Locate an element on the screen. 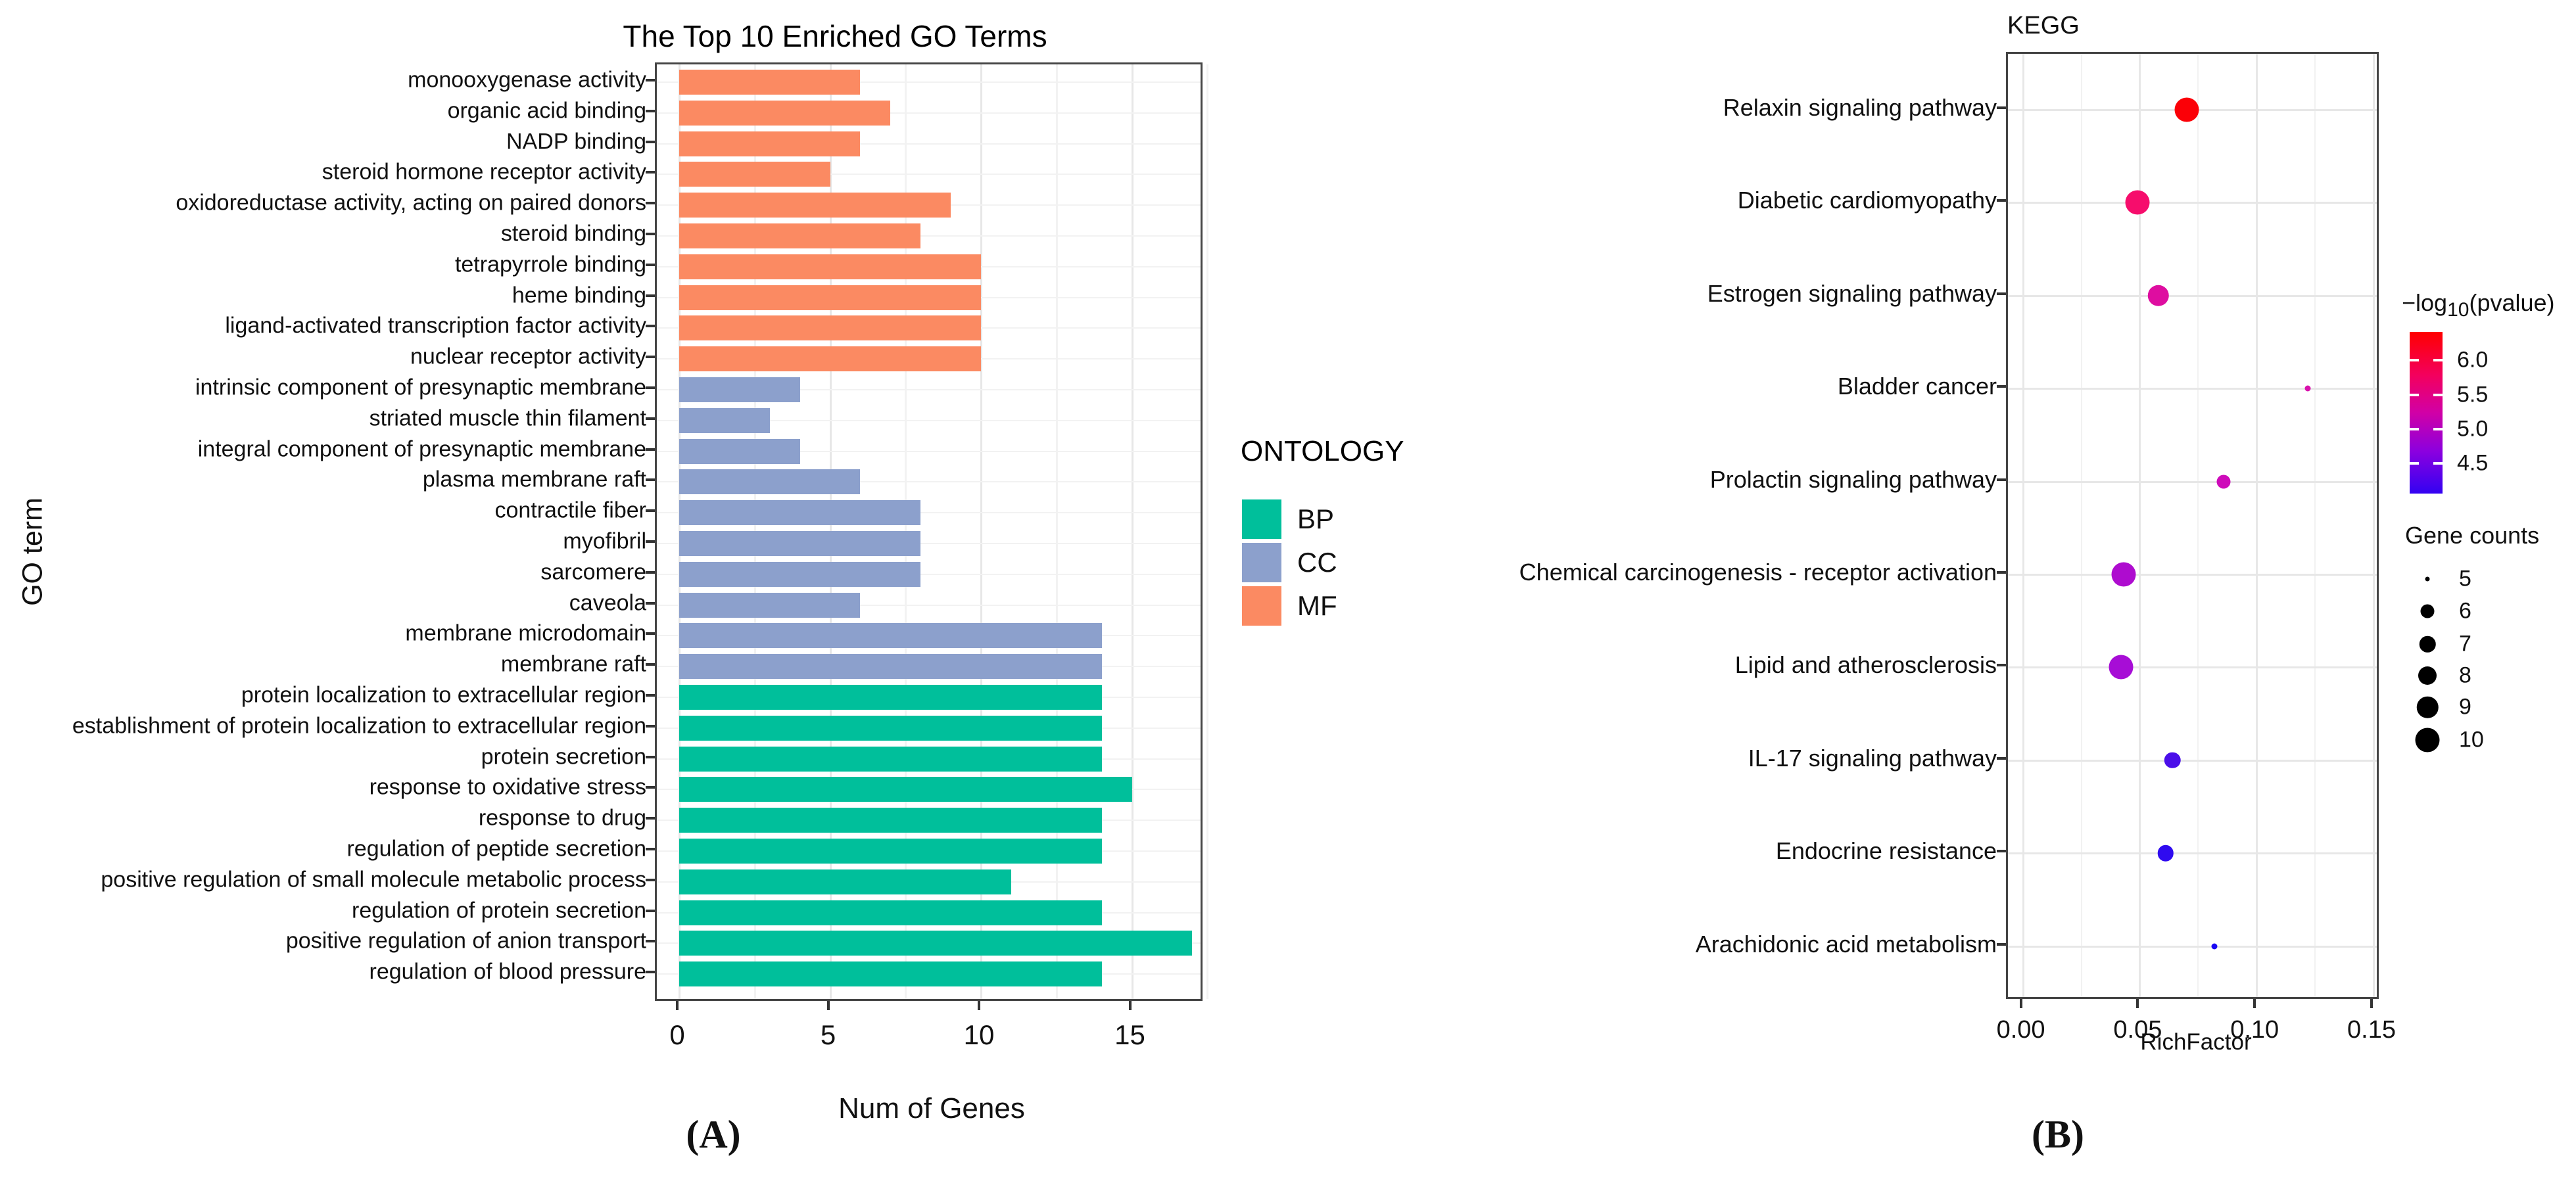  go-term-label: plasma membrane raft is located at coordinates (534, 479).